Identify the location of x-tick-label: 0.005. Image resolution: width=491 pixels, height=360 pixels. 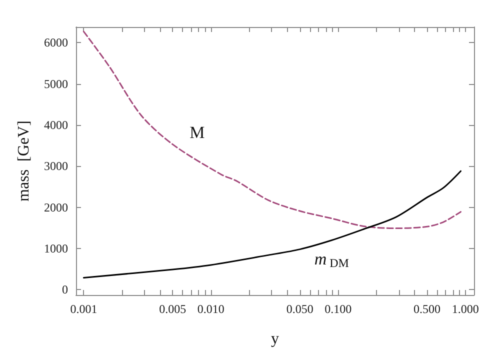
(172, 309).